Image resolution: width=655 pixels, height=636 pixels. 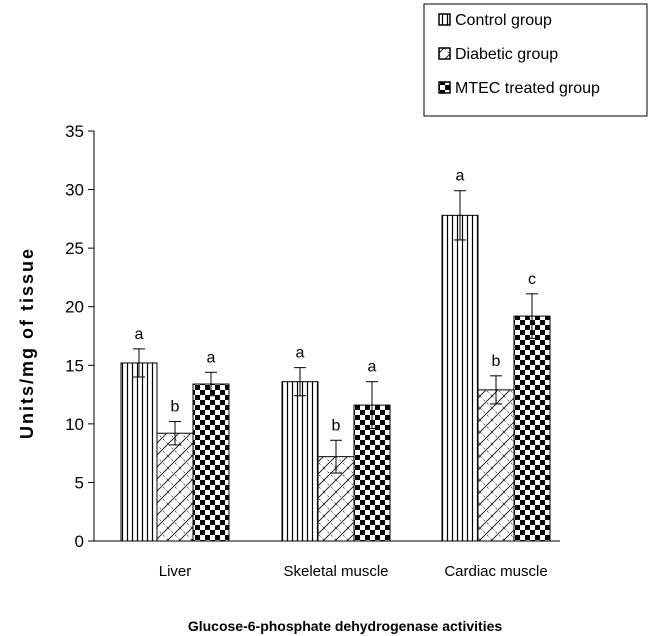 What do you see at coordinates (175, 571) in the screenshot?
I see `category-label: Liver` at bounding box center [175, 571].